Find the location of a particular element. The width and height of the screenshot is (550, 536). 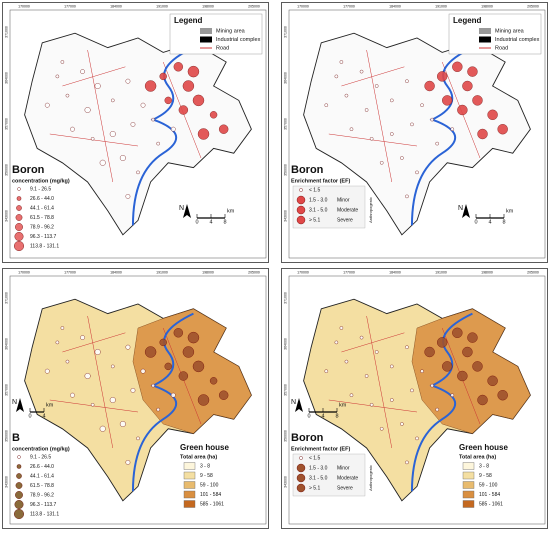

class-range: 26.6 - 44.0 is located at coordinates (42, 467).